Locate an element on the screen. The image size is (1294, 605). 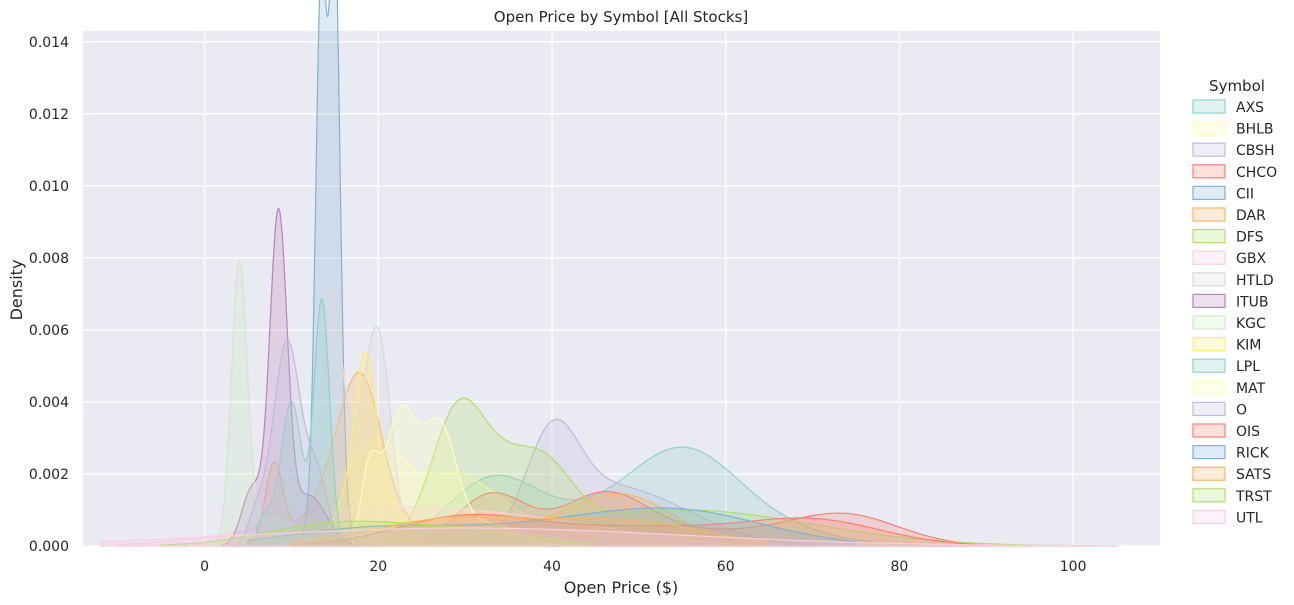
legend-label-dfs: DFS is located at coordinates (1250, 238).